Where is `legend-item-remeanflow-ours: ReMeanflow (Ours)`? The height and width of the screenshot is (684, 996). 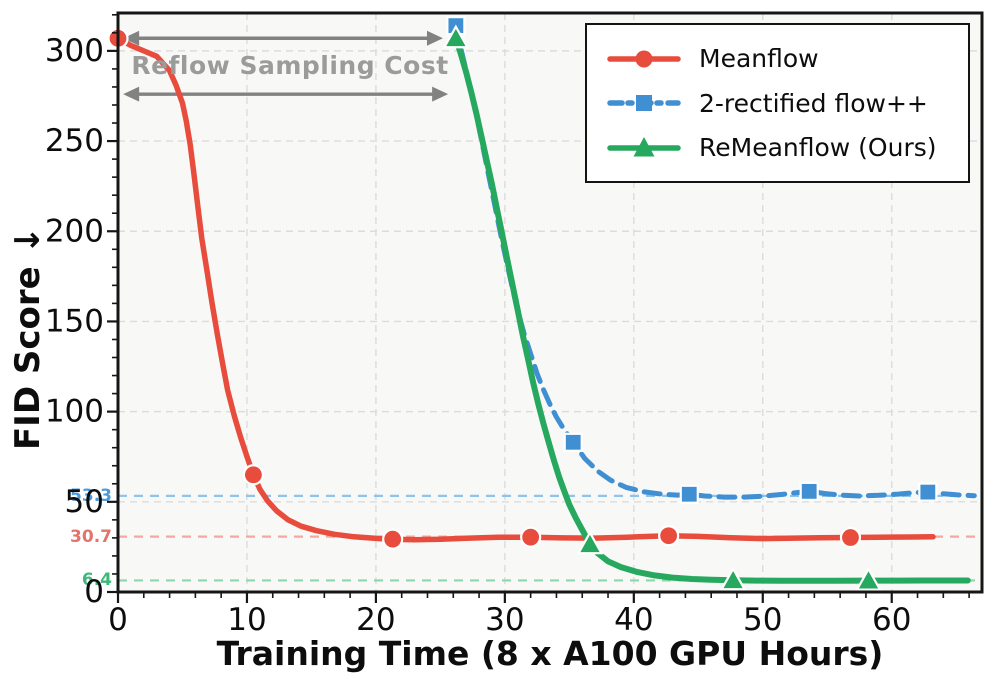
legend-item-remeanflow-ours: ReMeanflow (Ours) is located at coordinates (787, 148).